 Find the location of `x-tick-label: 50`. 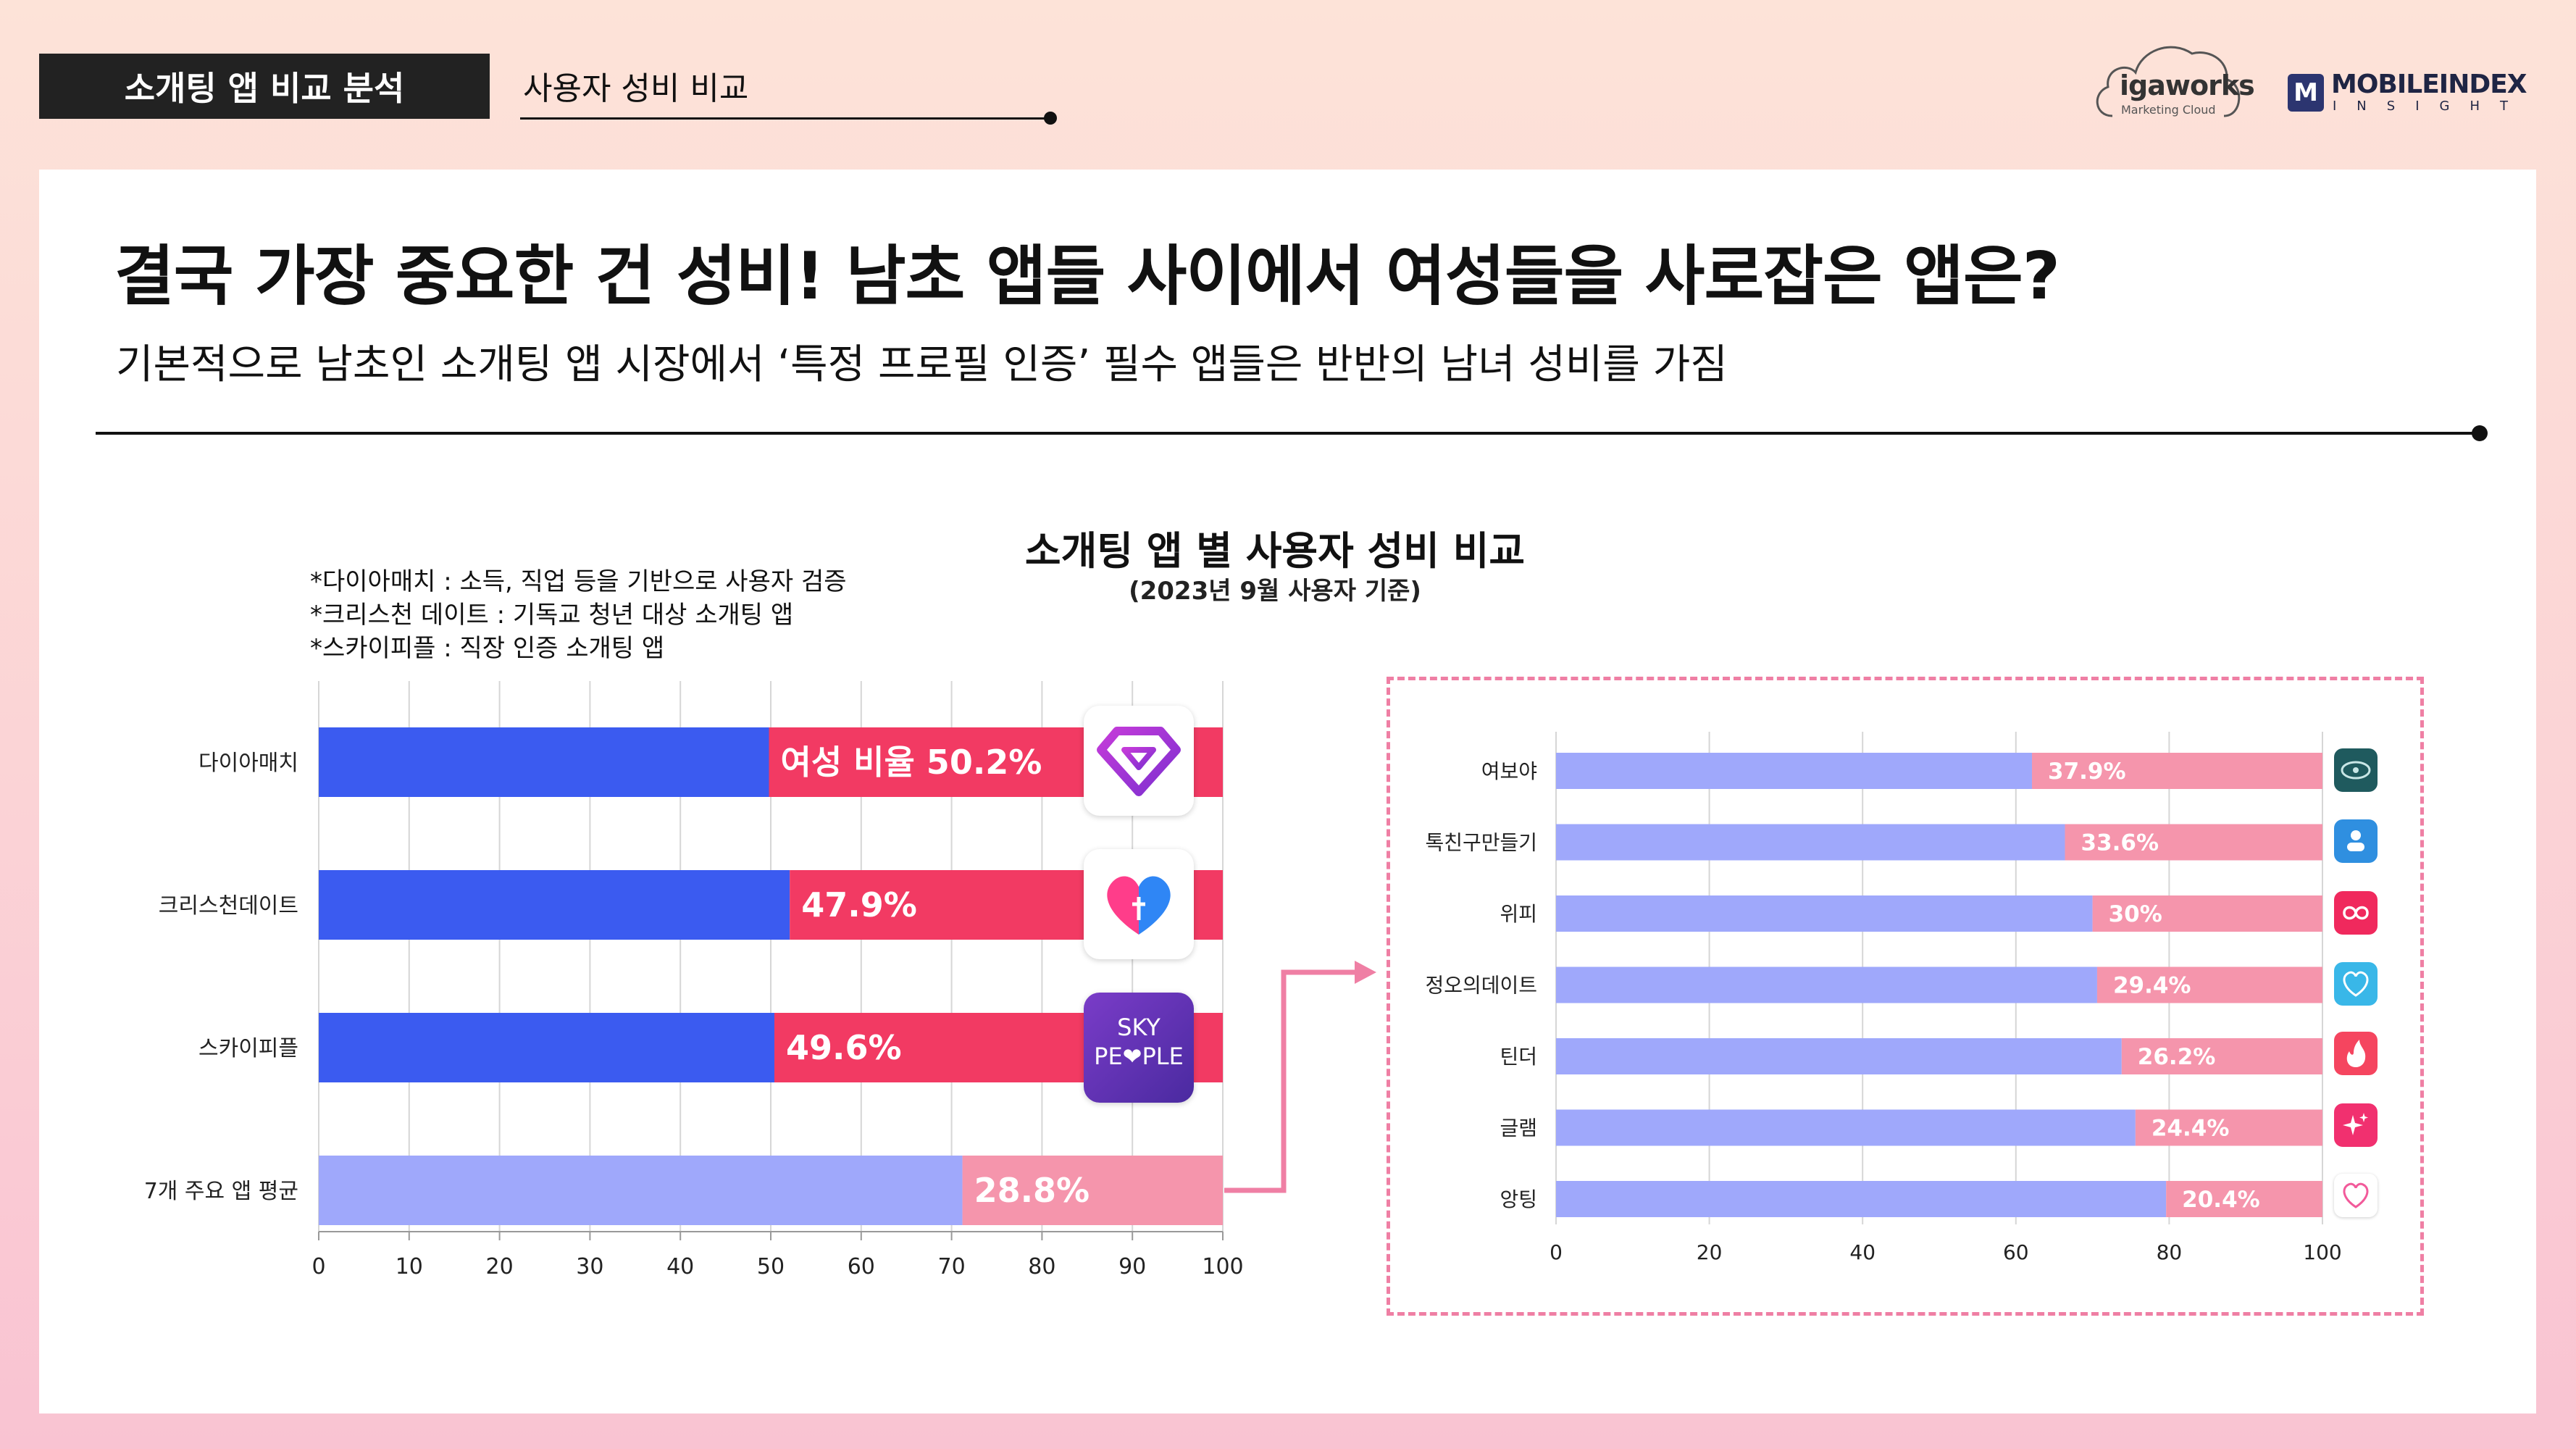

x-tick-label: 50 is located at coordinates (771, 1267).